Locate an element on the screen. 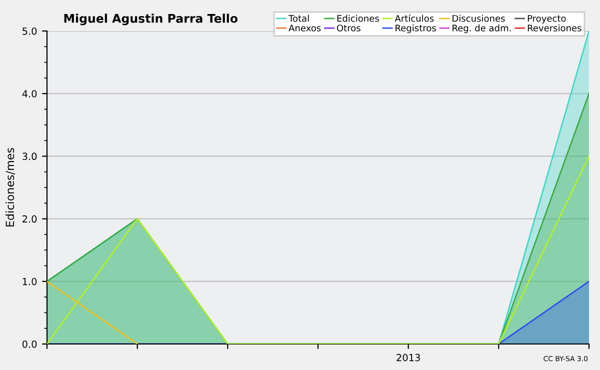 This screenshot has height=370, width=600. legend-label: Total is located at coordinates (298, 18).